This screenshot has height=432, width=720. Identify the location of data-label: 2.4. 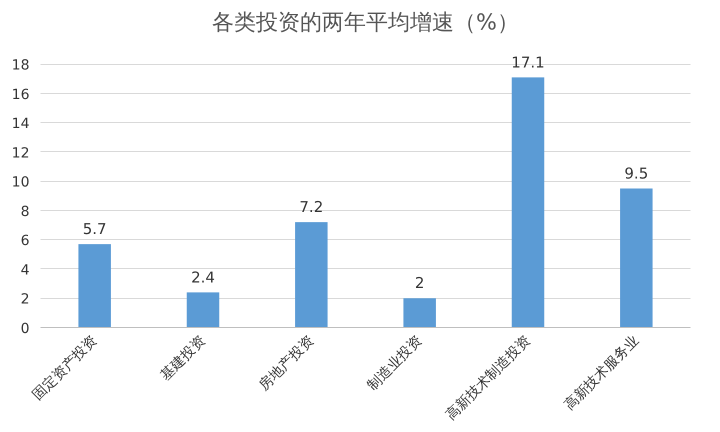
(203, 277).